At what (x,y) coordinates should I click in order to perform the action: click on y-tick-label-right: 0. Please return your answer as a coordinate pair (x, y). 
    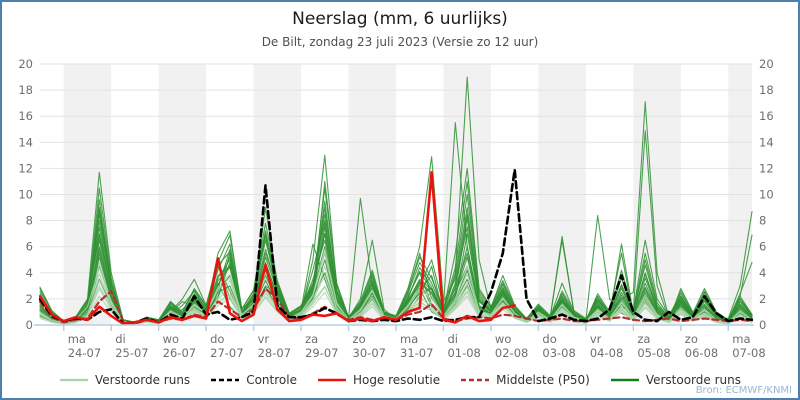
    Looking at the image, I should click on (762, 325).